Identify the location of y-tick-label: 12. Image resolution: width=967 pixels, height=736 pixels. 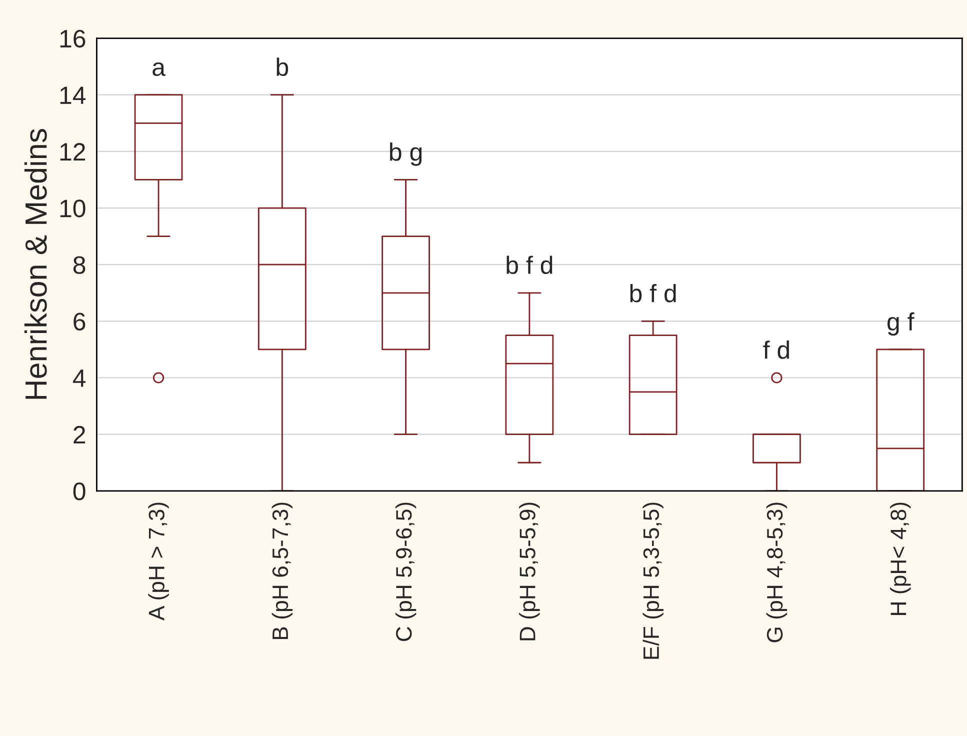
(73, 151).